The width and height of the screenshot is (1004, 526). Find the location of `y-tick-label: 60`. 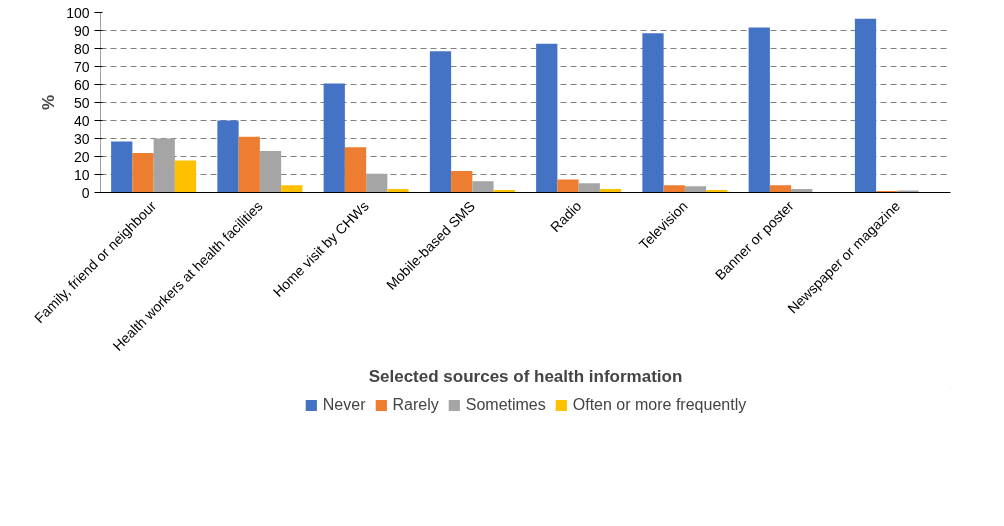

y-tick-label: 60 is located at coordinates (81, 84).